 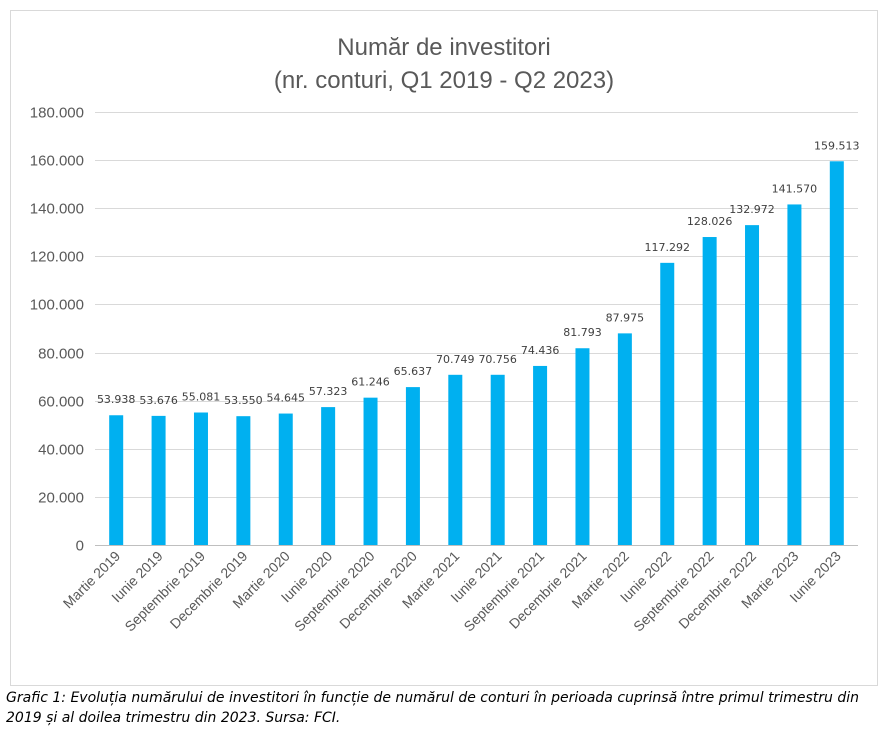 What do you see at coordinates (57, 257) in the screenshot?
I see `y-tick-label: 120.000` at bounding box center [57, 257].